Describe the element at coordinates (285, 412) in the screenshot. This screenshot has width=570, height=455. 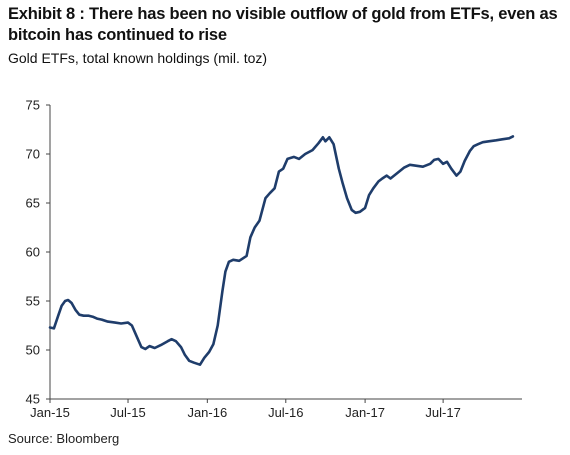
I see `x-tick-label: Jul-16` at that location.